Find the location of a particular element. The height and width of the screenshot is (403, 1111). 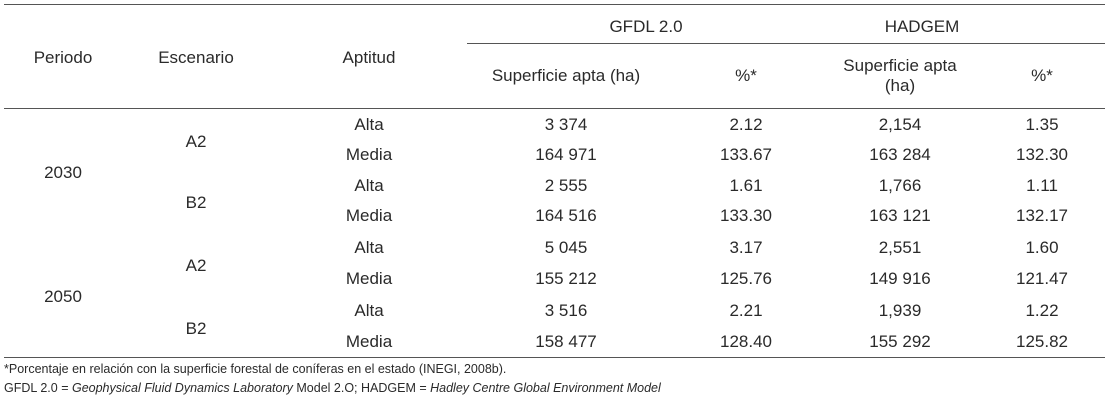

header-rule is located at coordinates (554, 108).